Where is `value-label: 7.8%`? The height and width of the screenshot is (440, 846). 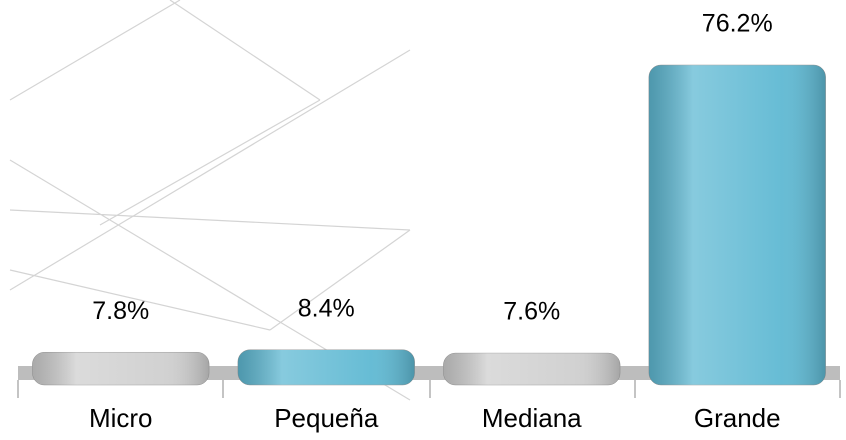 value-label: 7.8% is located at coordinates (120, 311).